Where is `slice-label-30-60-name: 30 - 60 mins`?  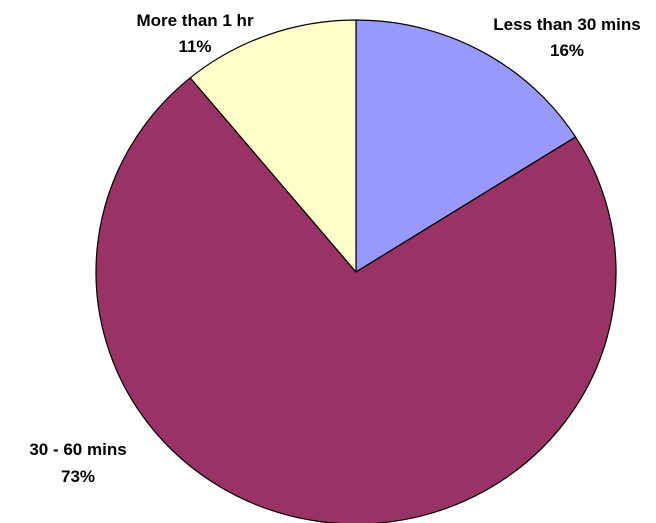
slice-label-30-60-name: 30 - 60 mins is located at coordinates (77, 449).